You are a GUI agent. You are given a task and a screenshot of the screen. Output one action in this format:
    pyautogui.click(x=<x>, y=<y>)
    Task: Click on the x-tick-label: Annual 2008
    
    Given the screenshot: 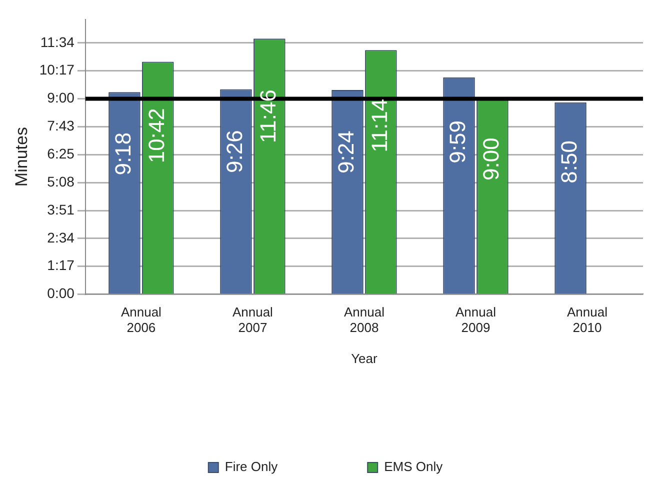 What is the action you would take?
    pyautogui.click(x=364, y=320)
    